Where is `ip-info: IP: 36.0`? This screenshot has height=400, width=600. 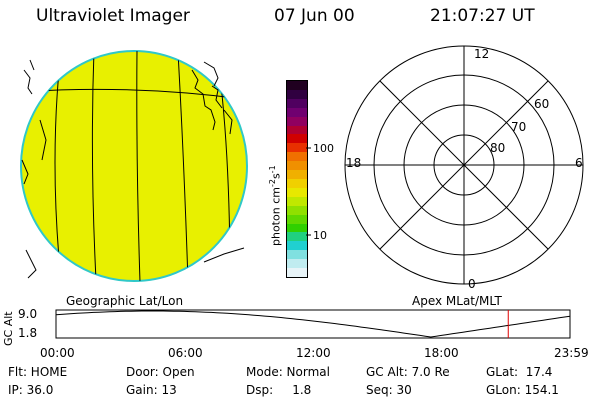
ip-info: IP: 36.0 is located at coordinates (31, 390).